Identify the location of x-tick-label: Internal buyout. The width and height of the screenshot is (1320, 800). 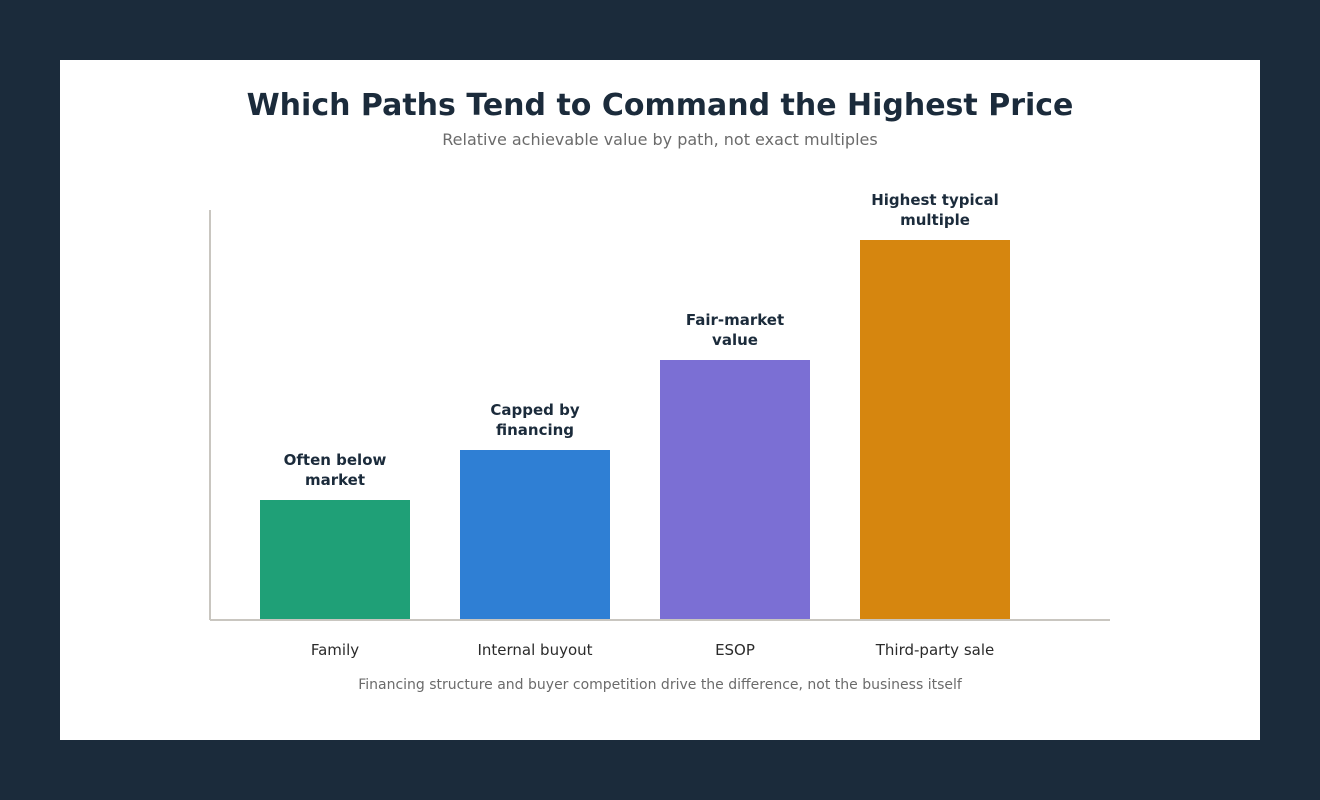
(534, 650).